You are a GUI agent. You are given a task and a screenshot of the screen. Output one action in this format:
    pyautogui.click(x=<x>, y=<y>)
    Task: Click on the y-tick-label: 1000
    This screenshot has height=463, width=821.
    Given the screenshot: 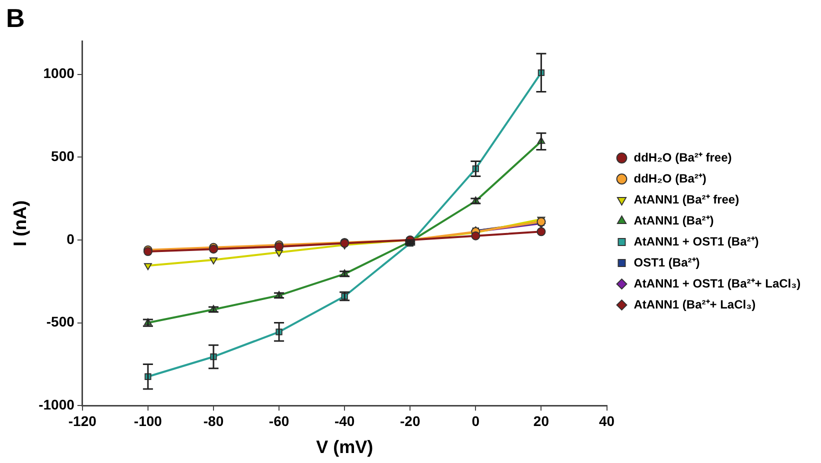 What is the action you would take?
    pyautogui.click(x=59, y=73)
    